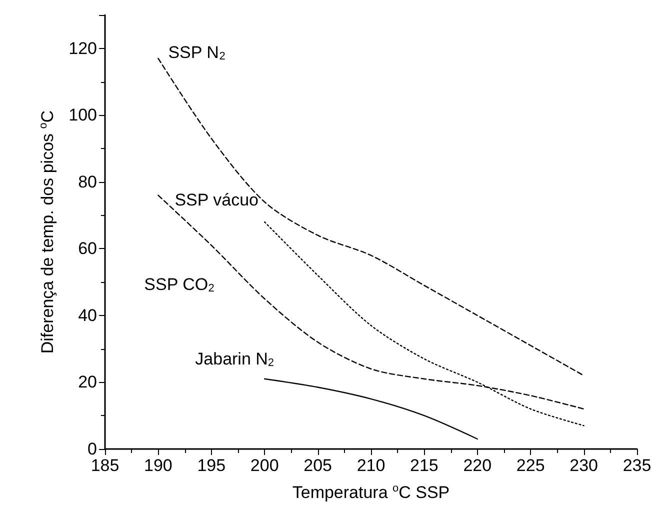 The image size is (662, 520). Describe the element at coordinates (82, 115) in the screenshot. I see `y-tick-label: 100` at that location.